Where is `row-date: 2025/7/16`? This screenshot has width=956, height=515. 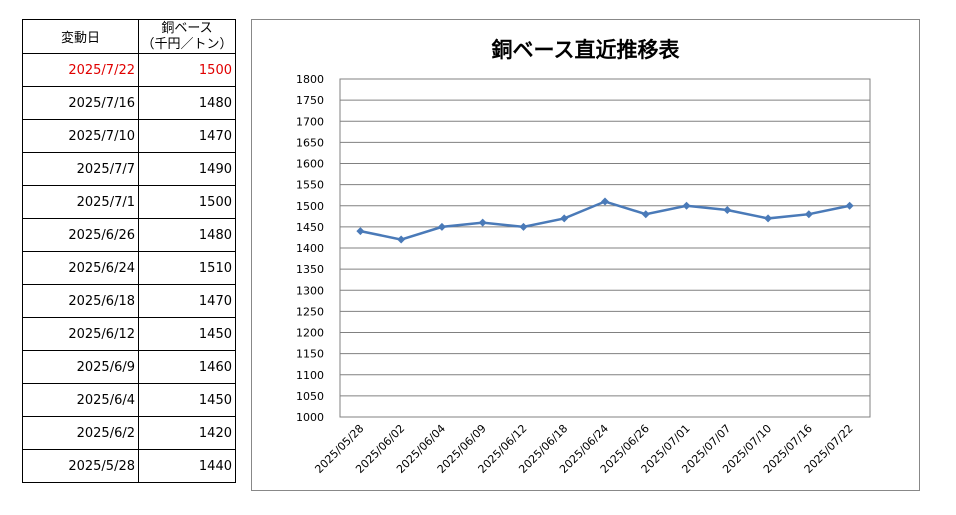
row-date: 2025/7/16 is located at coordinates (80, 103).